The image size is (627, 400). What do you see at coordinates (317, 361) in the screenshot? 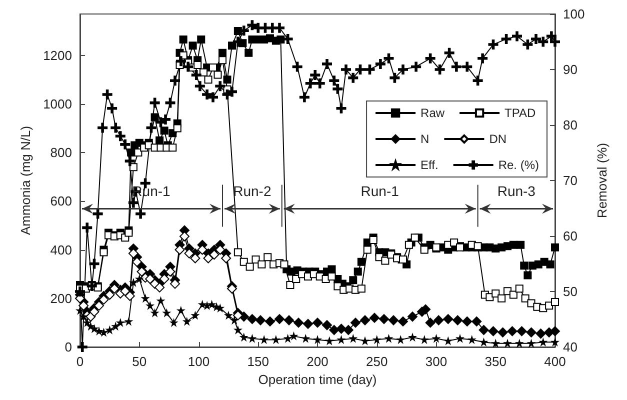
I see `x-tick-label: 200` at bounding box center [317, 361].